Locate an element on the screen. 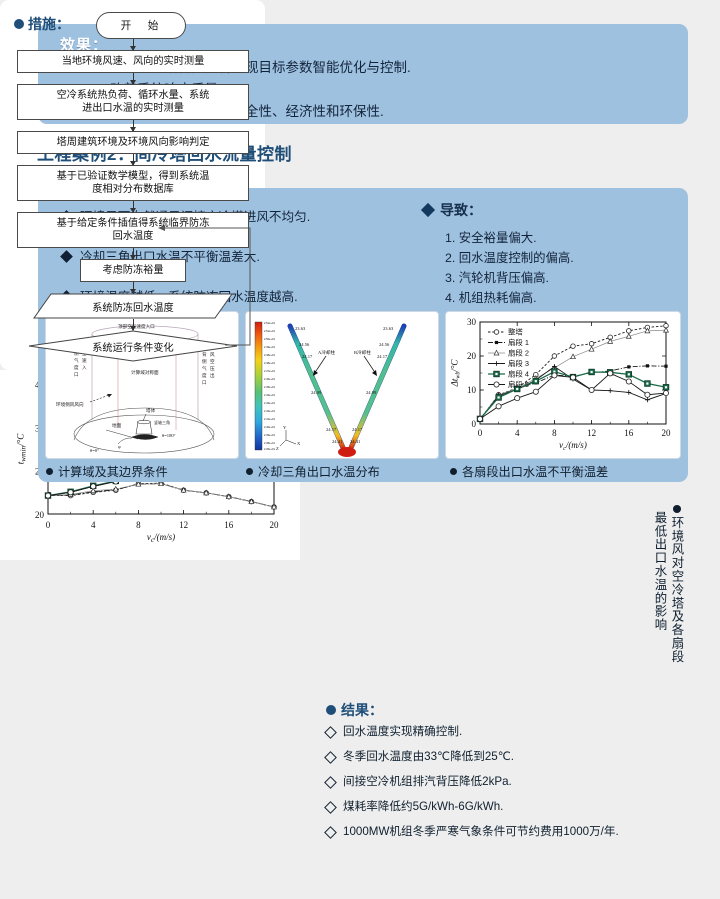 Image resolution: width=720 pixels, height=899 pixels. svg-text: 侧 is located at coordinates (76, 353).